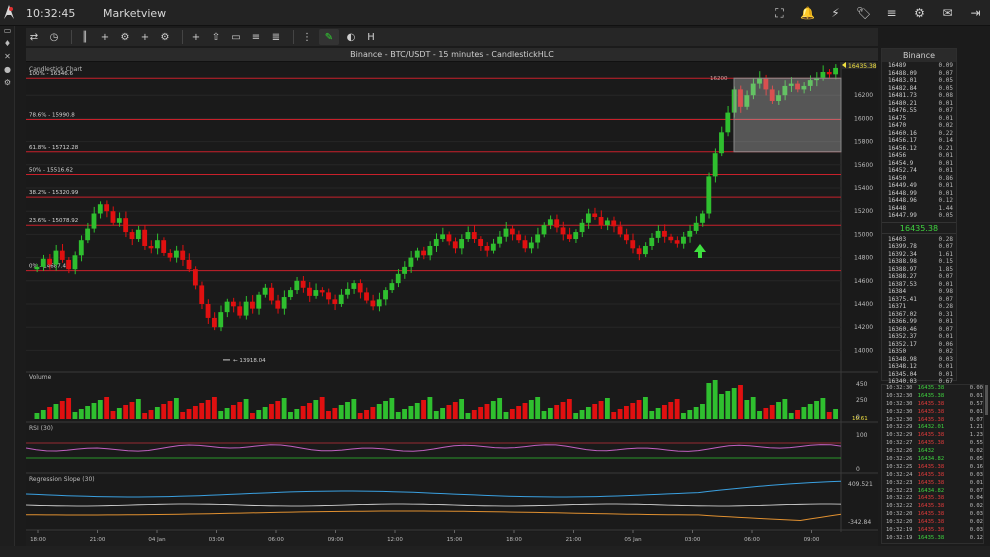 The image size is (990, 557). I want to click on comment-icon: ▭, so click(236, 37).